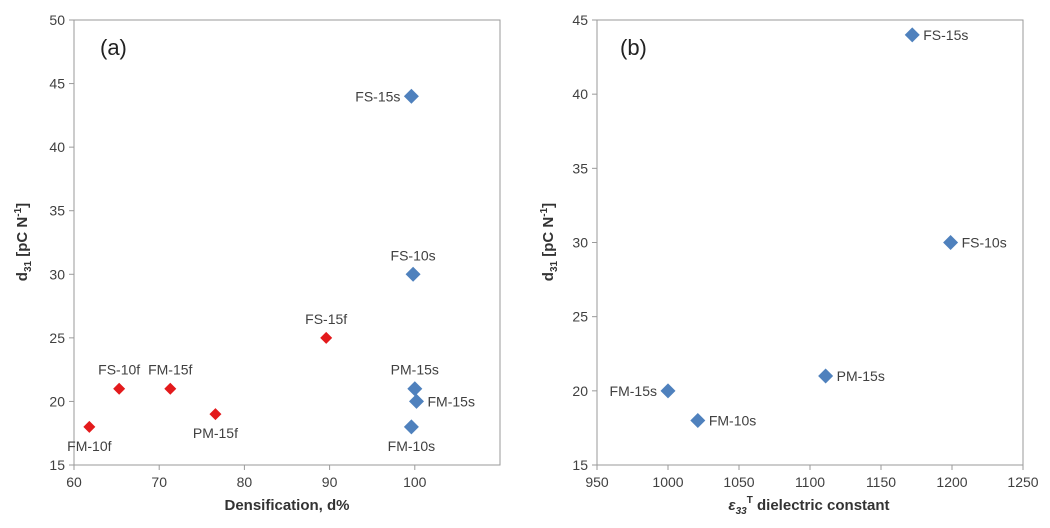 This screenshot has height=528, width=1050. What do you see at coordinates (89, 446) in the screenshot?
I see `data-point-label: FM-10f` at bounding box center [89, 446].